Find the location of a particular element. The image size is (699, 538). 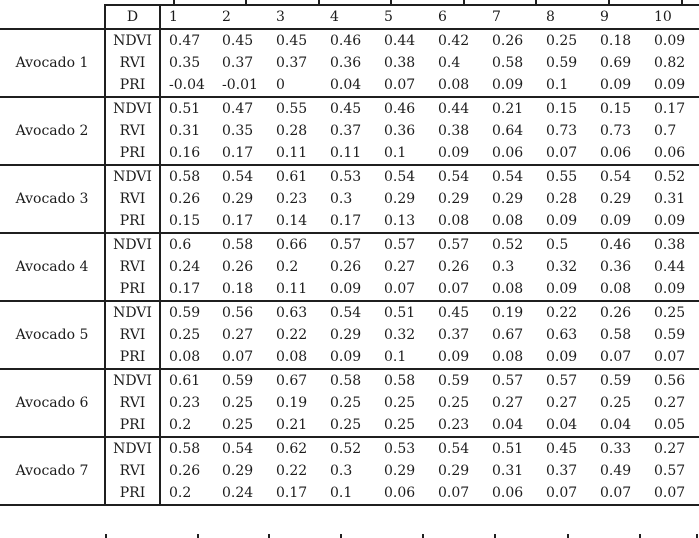

column-header-d: D is located at coordinates (132, 17).